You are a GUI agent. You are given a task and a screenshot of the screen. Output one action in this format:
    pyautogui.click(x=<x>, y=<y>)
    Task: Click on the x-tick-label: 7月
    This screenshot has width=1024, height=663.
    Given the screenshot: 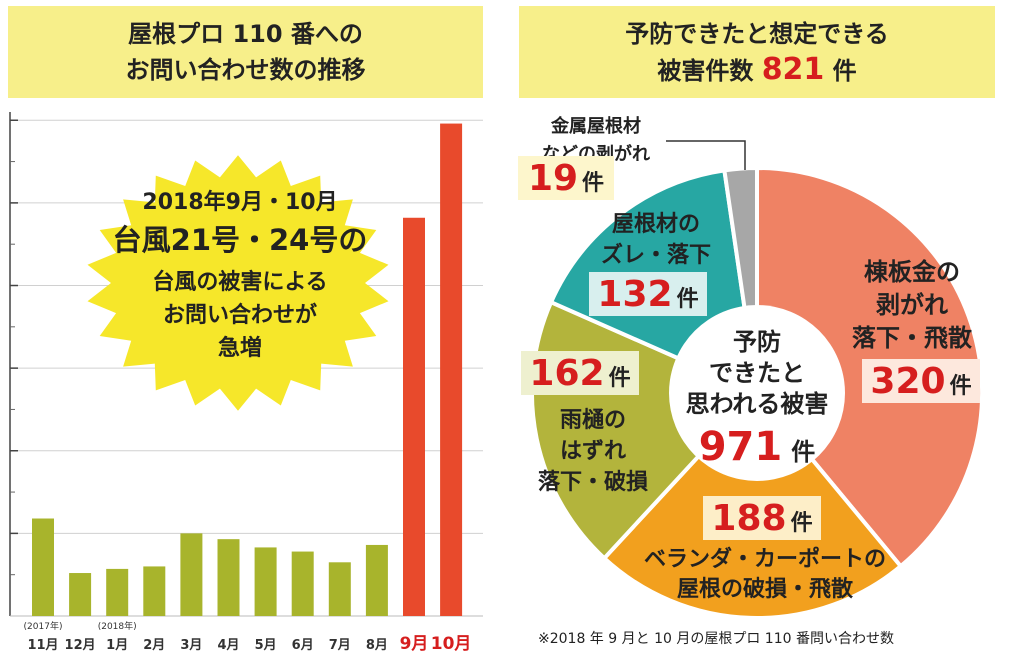 What is the action you would take?
    pyautogui.click(x=340, y=645)
    